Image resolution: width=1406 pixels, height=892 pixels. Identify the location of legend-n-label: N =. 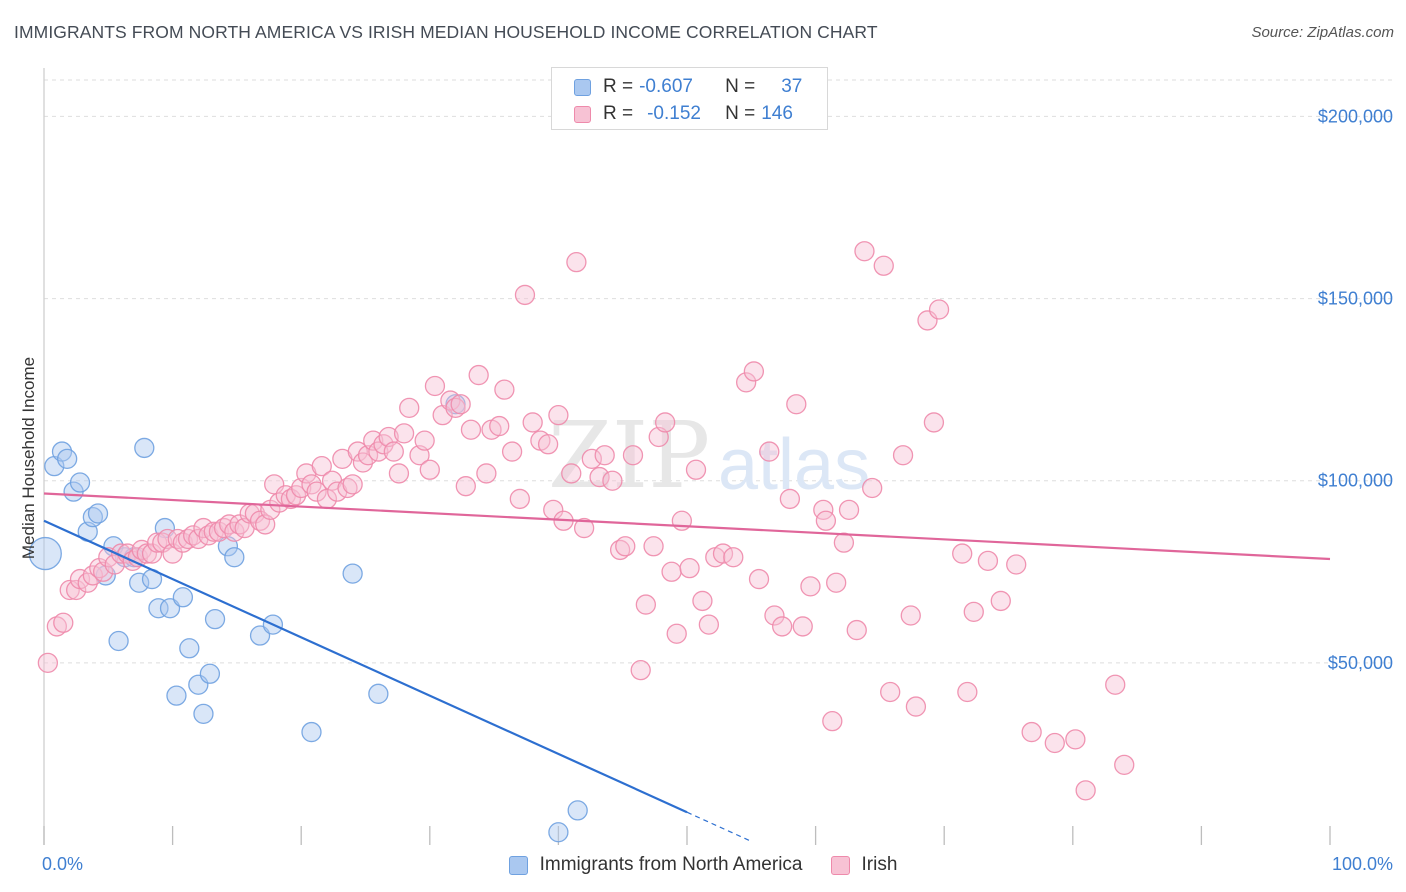
(740, 113).